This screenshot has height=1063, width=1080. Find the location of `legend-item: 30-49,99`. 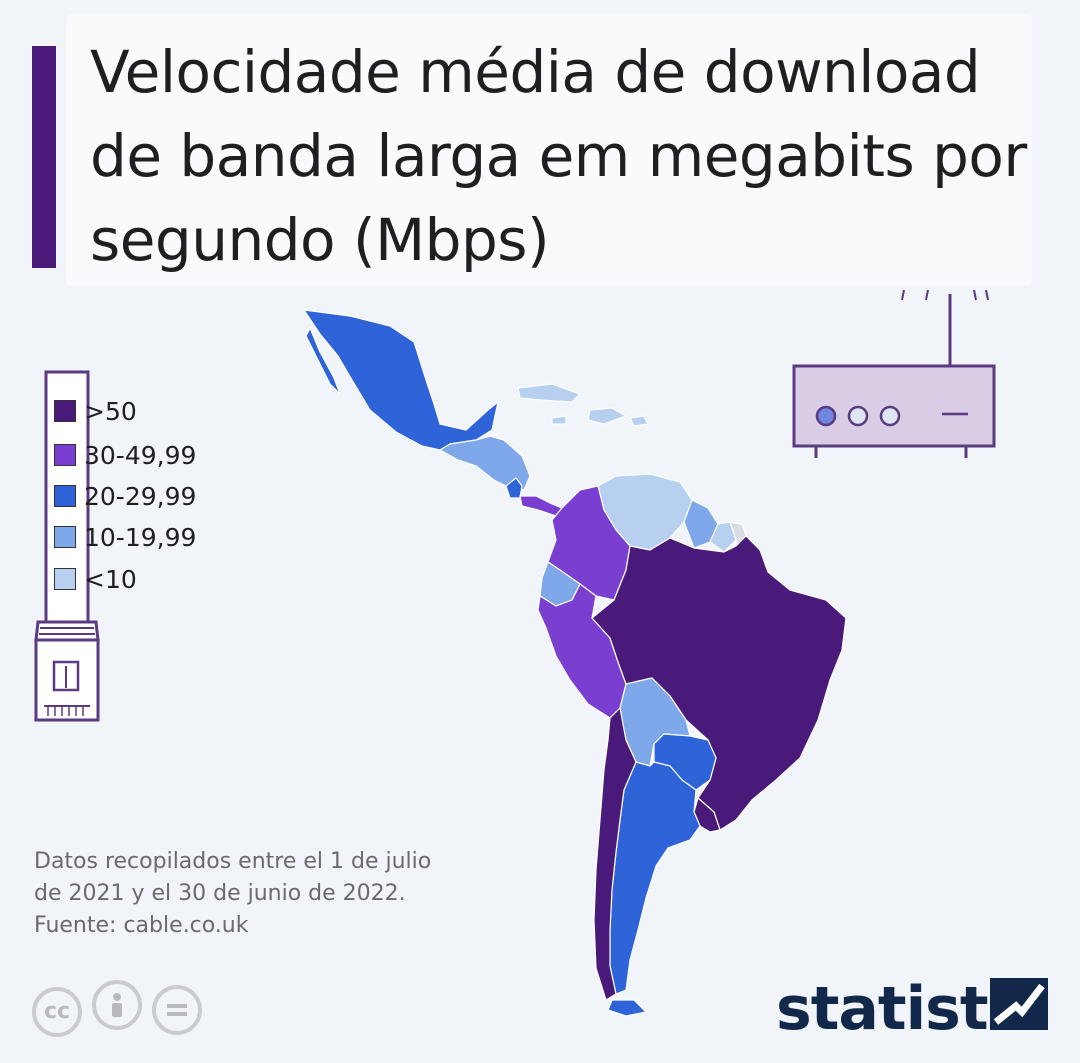

legend-item: 30-49,99 is located at coordinates (125, 455).